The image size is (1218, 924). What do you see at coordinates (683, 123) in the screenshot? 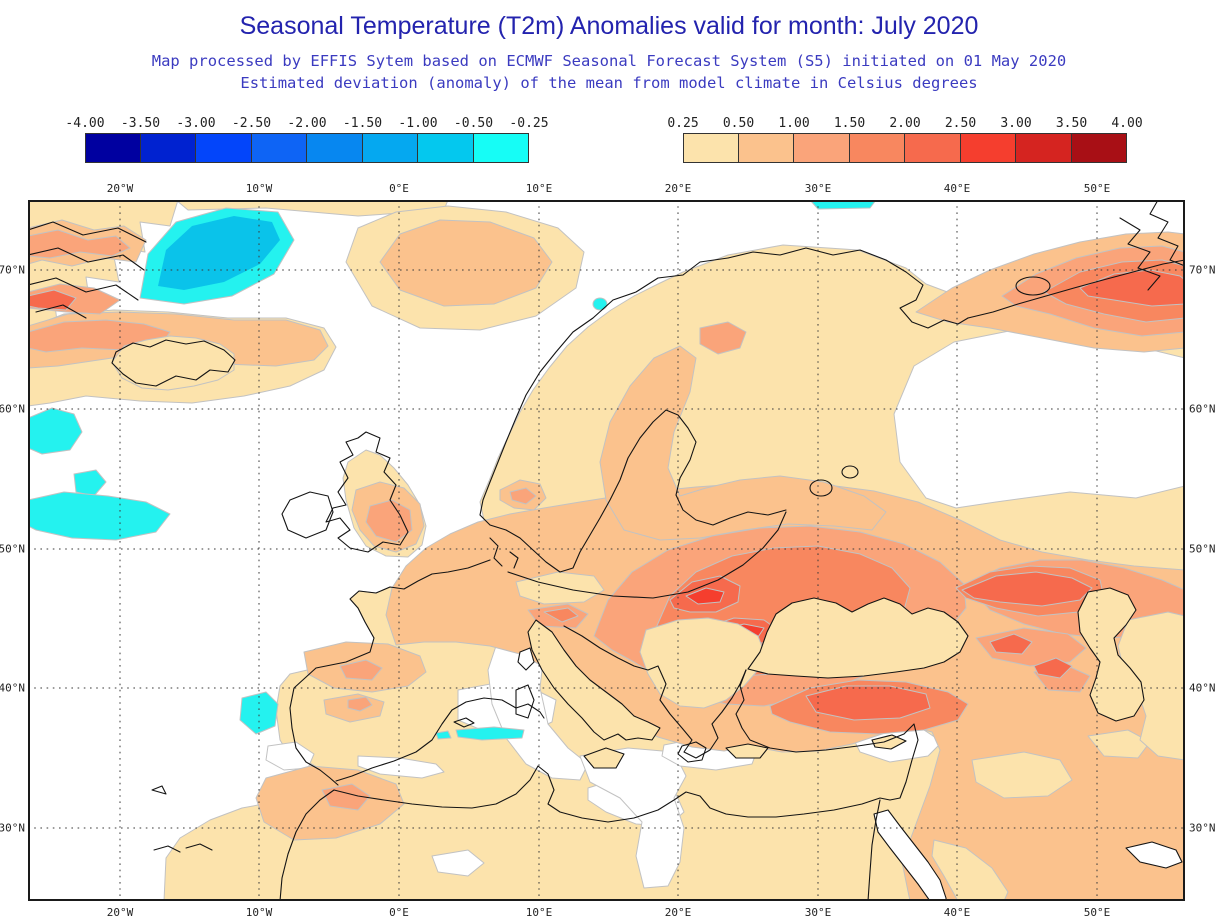
I see `scale-label: 0.25` at bounding box center [683, 123].